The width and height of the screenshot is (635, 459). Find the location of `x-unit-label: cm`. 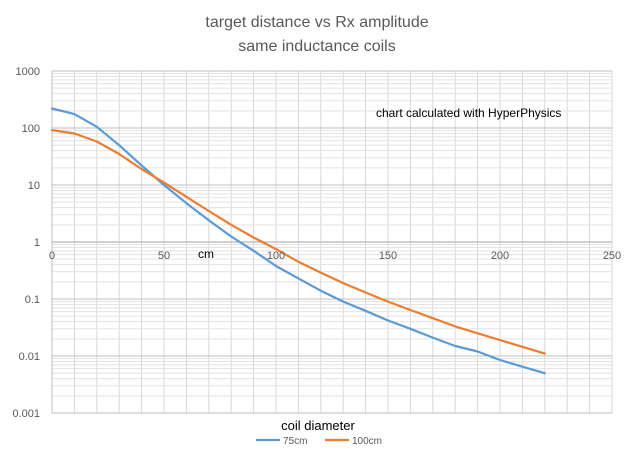

x-unit-label: cm is located at coordinates (206, 254).